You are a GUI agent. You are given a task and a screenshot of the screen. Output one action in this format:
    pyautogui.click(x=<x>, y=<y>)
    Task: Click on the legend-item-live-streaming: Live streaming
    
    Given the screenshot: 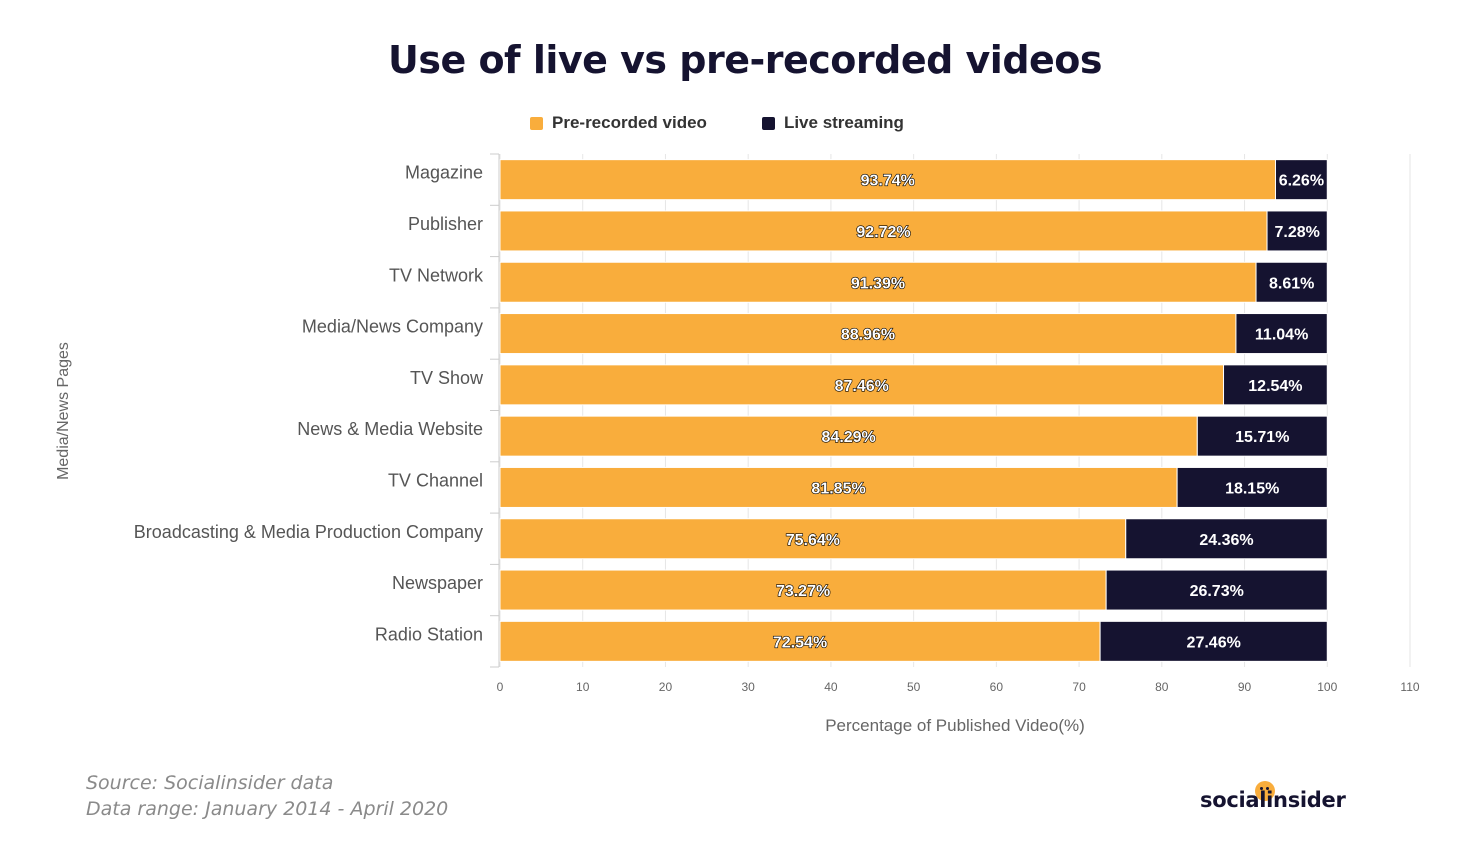 What is the action you would take?
    pyautogui.click(x=832, y=123)
    